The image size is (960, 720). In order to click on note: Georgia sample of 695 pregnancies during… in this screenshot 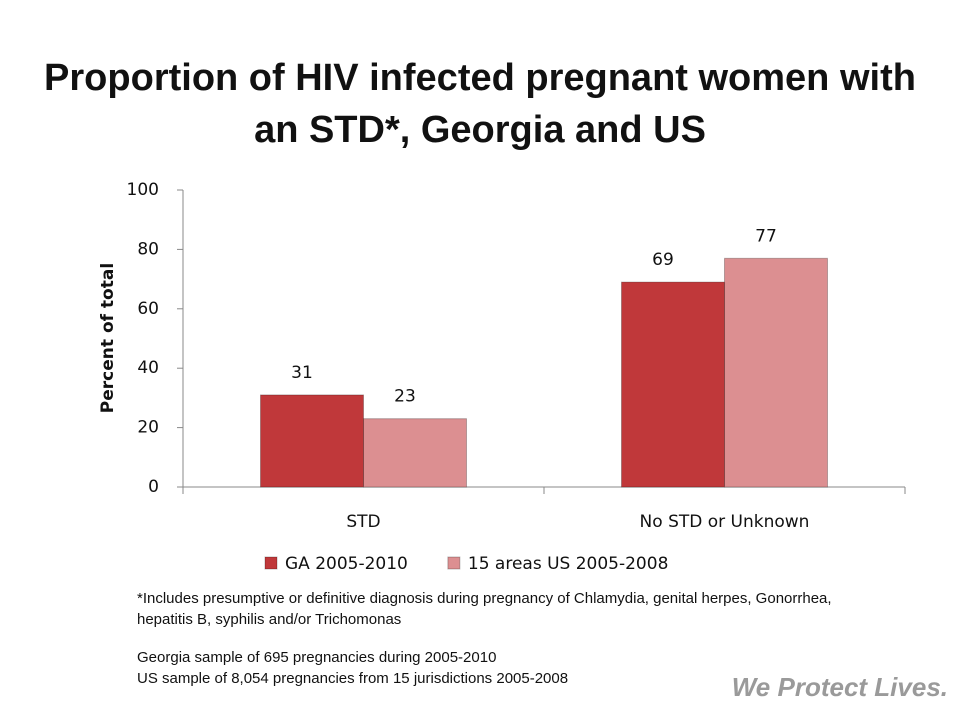, I will do `click(317, 657)`.